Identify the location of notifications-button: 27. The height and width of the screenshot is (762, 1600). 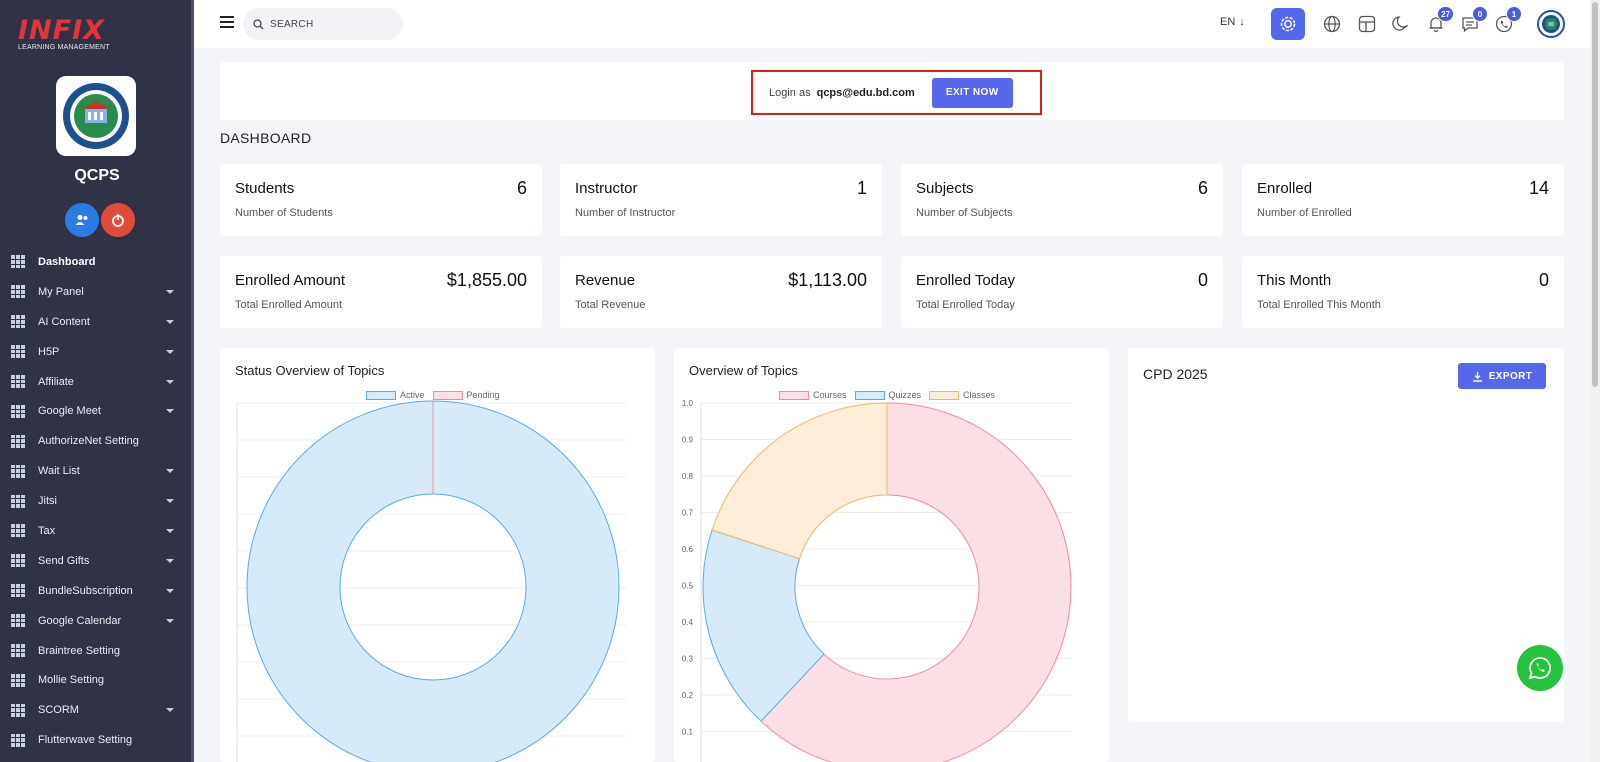
(1438, 22).